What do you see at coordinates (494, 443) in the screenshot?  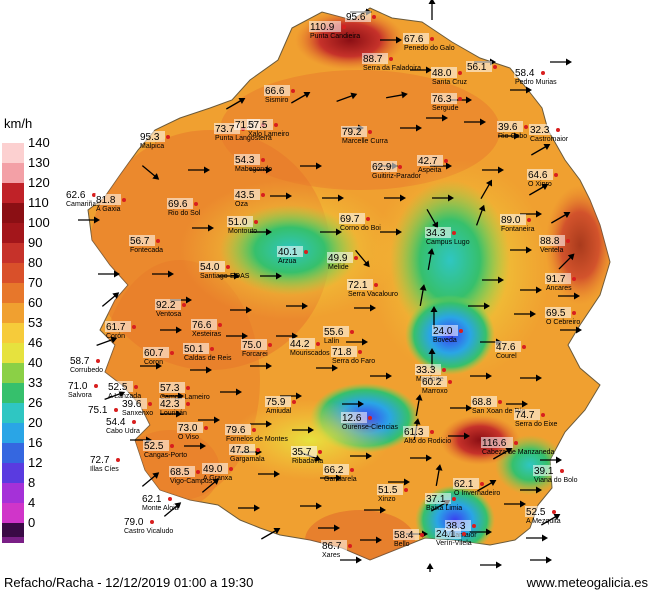 I see `station-gust-value: 116.6` at bounding box center [494, 443].